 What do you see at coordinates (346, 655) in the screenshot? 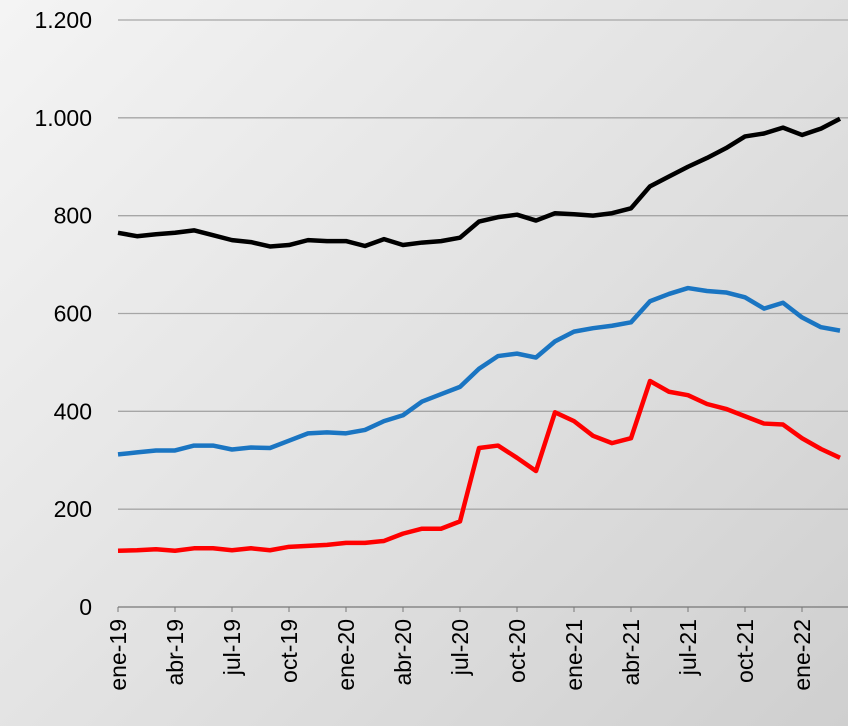
I see `x-tick-label: ene-20` at bounding box center [346, 655].